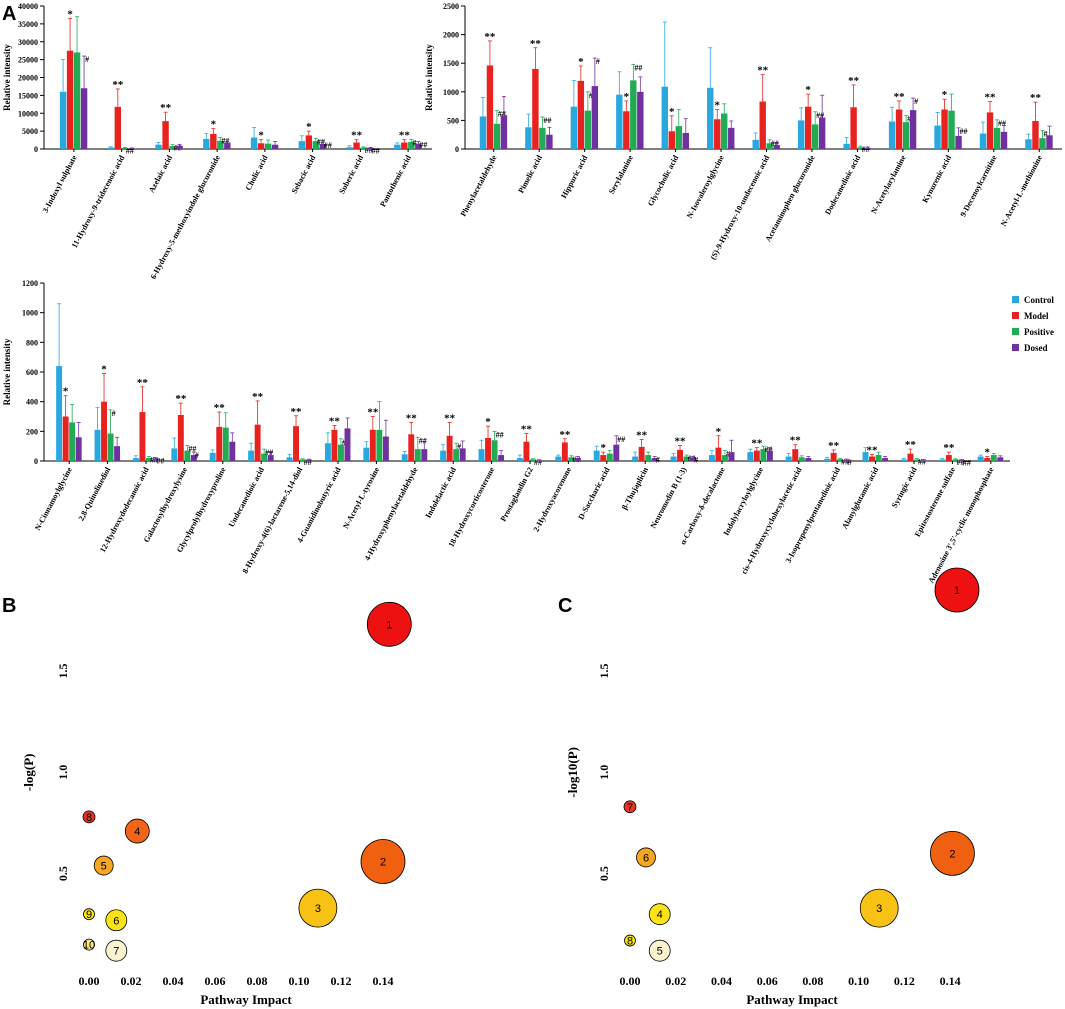  What do you see at coordinates (574, 176) in the screenshot?
I see `category-label: Hippuric acid` at bounding box center [574, 176].